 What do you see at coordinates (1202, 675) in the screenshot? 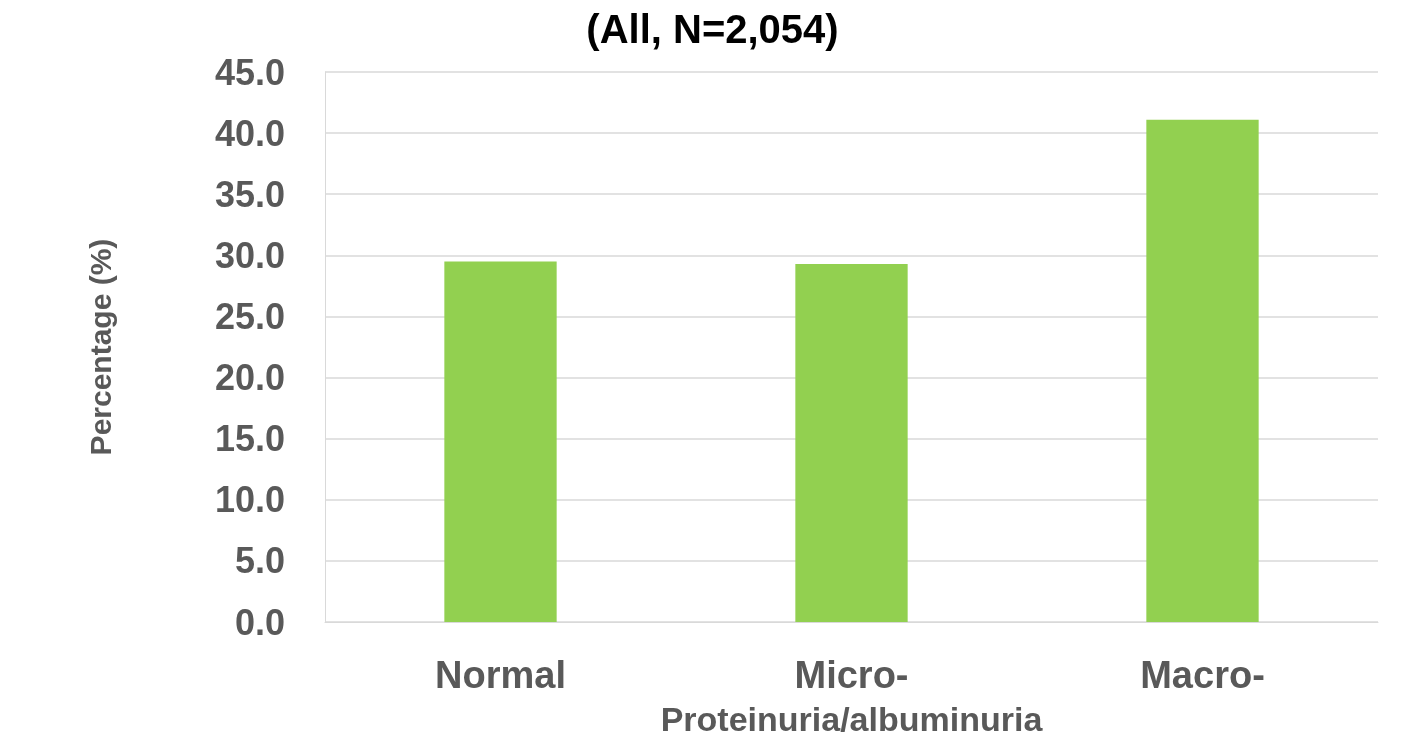
I see `x-tick-label: Macro-` at bounding box center [1202, 675].